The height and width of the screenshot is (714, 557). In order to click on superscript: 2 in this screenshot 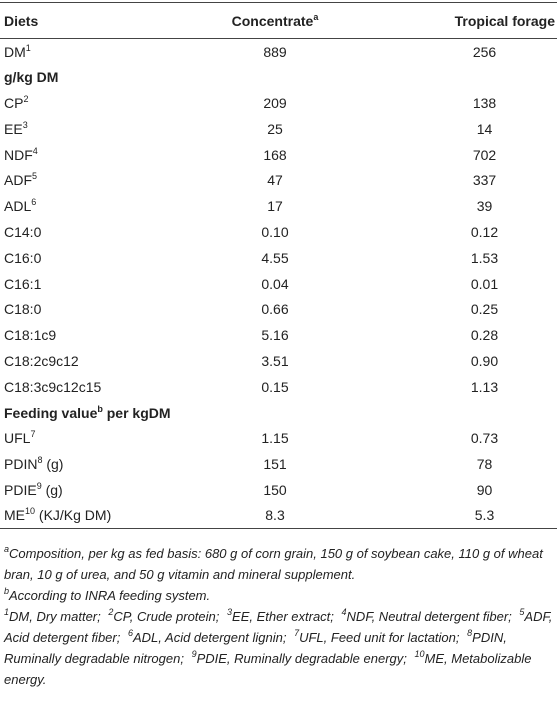, I will do `click(26, 98)`.